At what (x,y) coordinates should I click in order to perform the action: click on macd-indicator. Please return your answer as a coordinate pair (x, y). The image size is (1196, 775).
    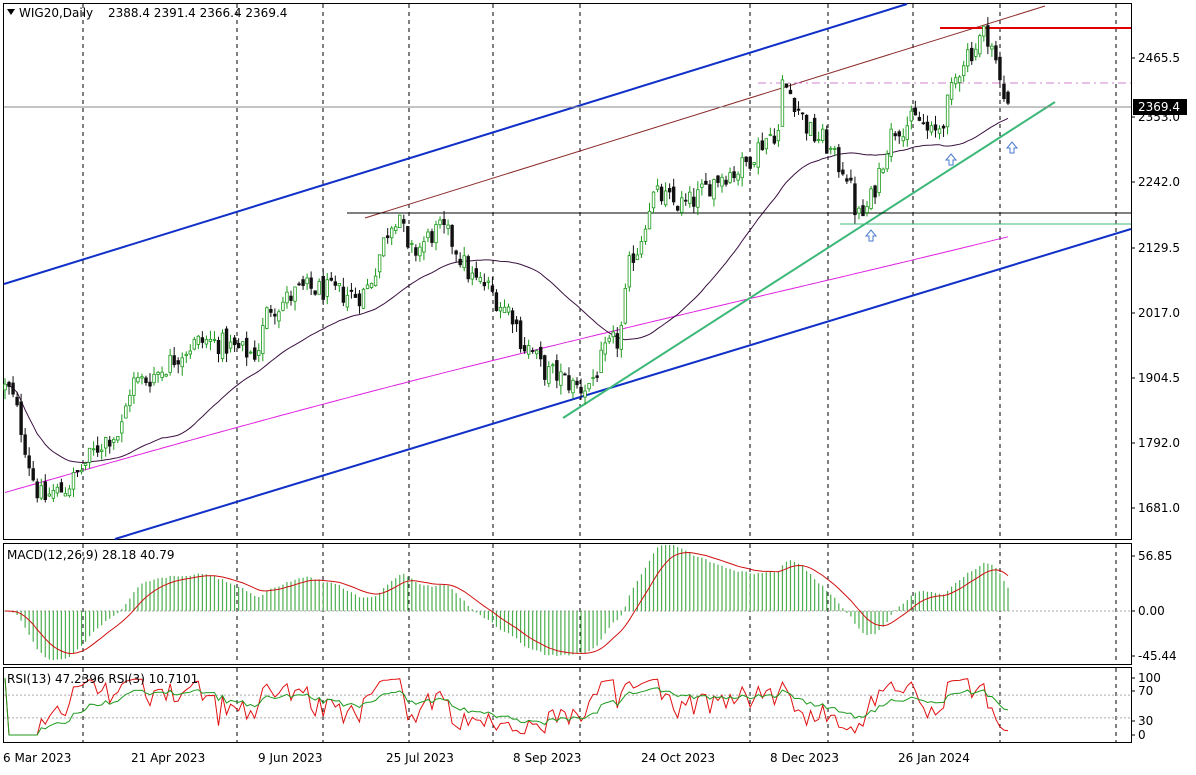
    Looking at the image, I should click on (567, 603).